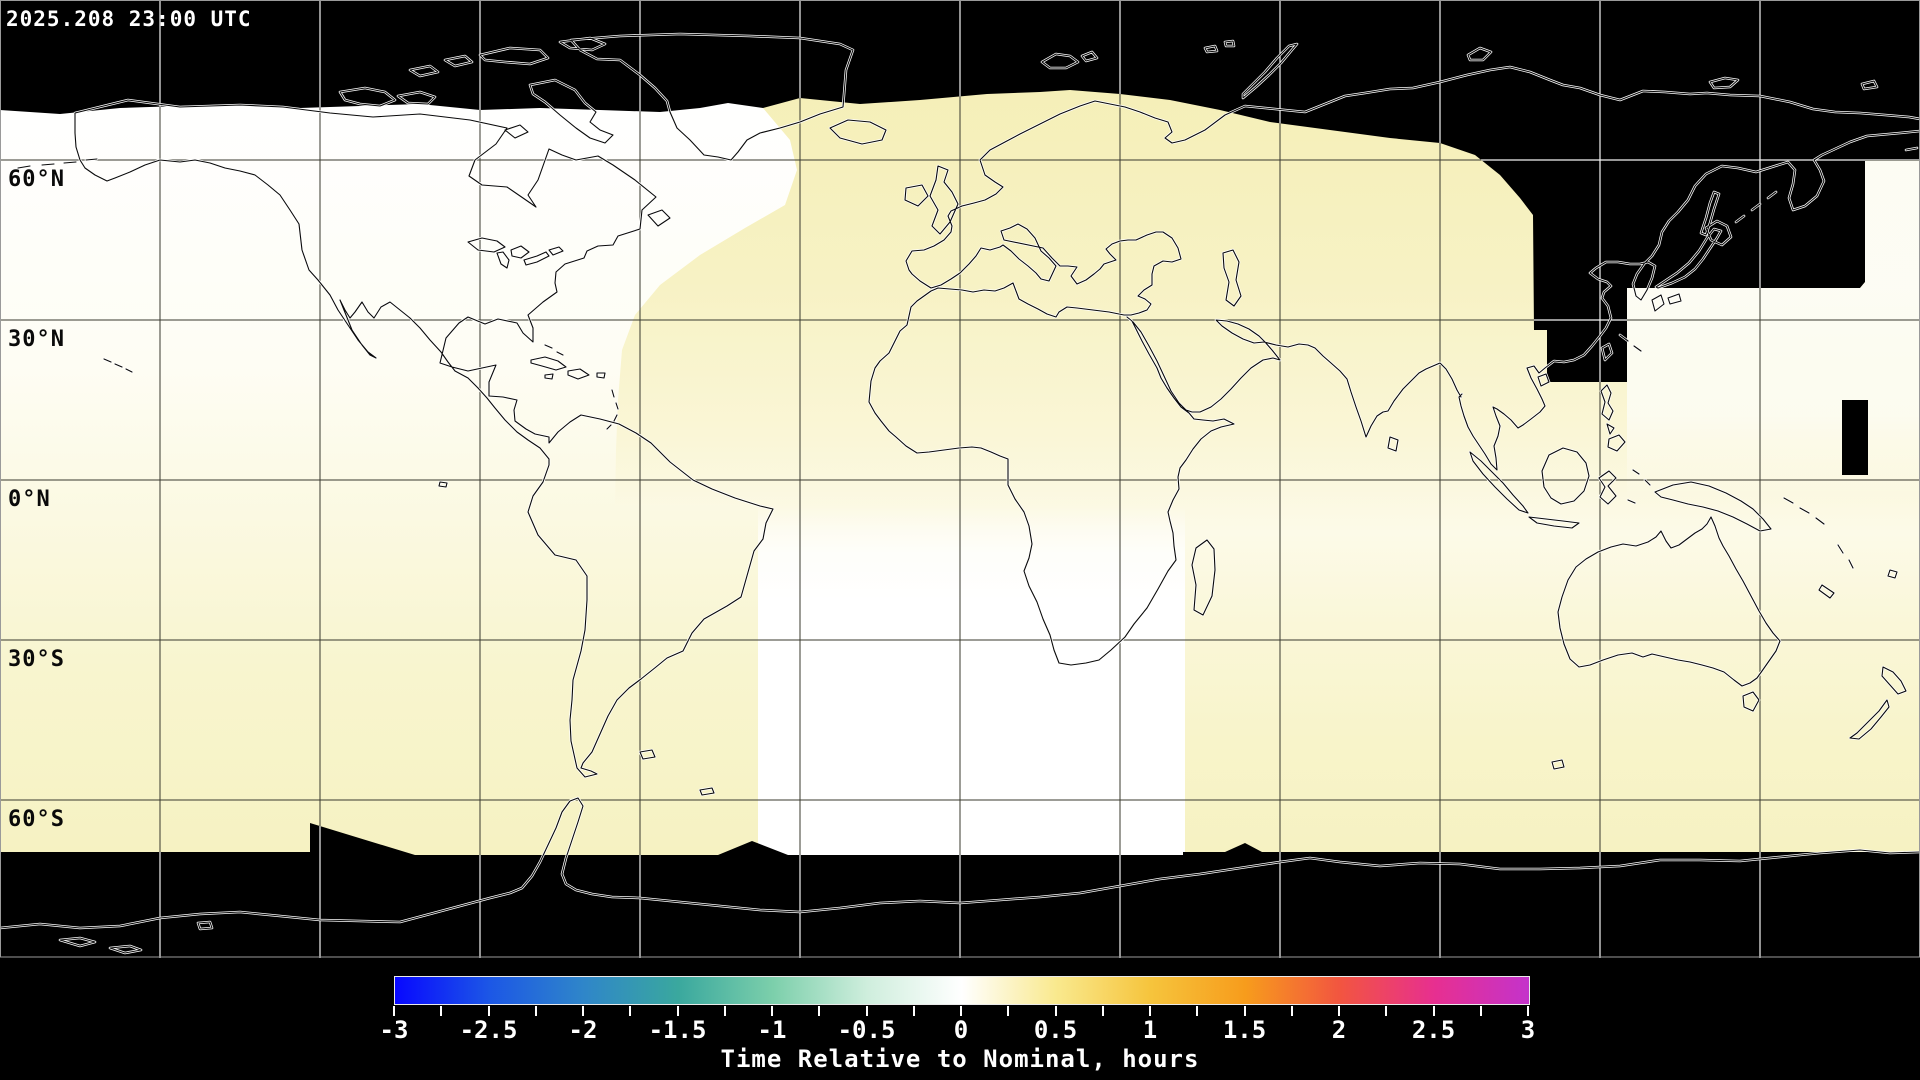 The height and width of the screenshot is (1080, 1920). What do you see at coordinates (1244, 1030) in the screenshot?
I see `colorbar-tick-label: 1.5` at bounding box center [1244, 1030].